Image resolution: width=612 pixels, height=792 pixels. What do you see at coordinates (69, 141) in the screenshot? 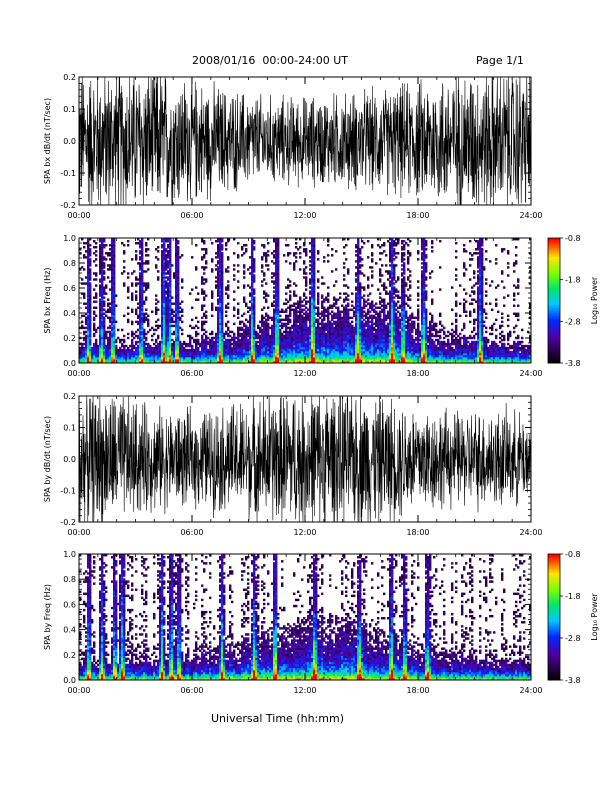
I see `y-tick-label: 0.0` at bounding box center [69, 141].